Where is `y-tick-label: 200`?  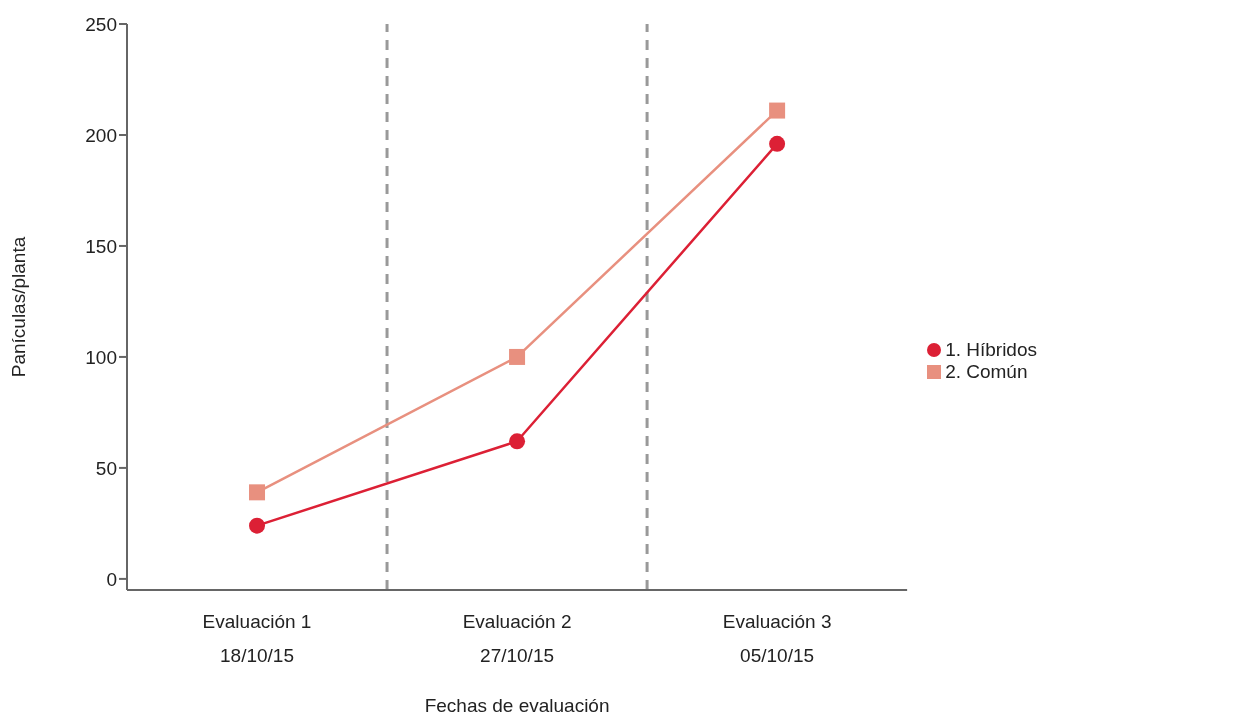
y-tick-label: 200 is located at coordinates (101, 135).